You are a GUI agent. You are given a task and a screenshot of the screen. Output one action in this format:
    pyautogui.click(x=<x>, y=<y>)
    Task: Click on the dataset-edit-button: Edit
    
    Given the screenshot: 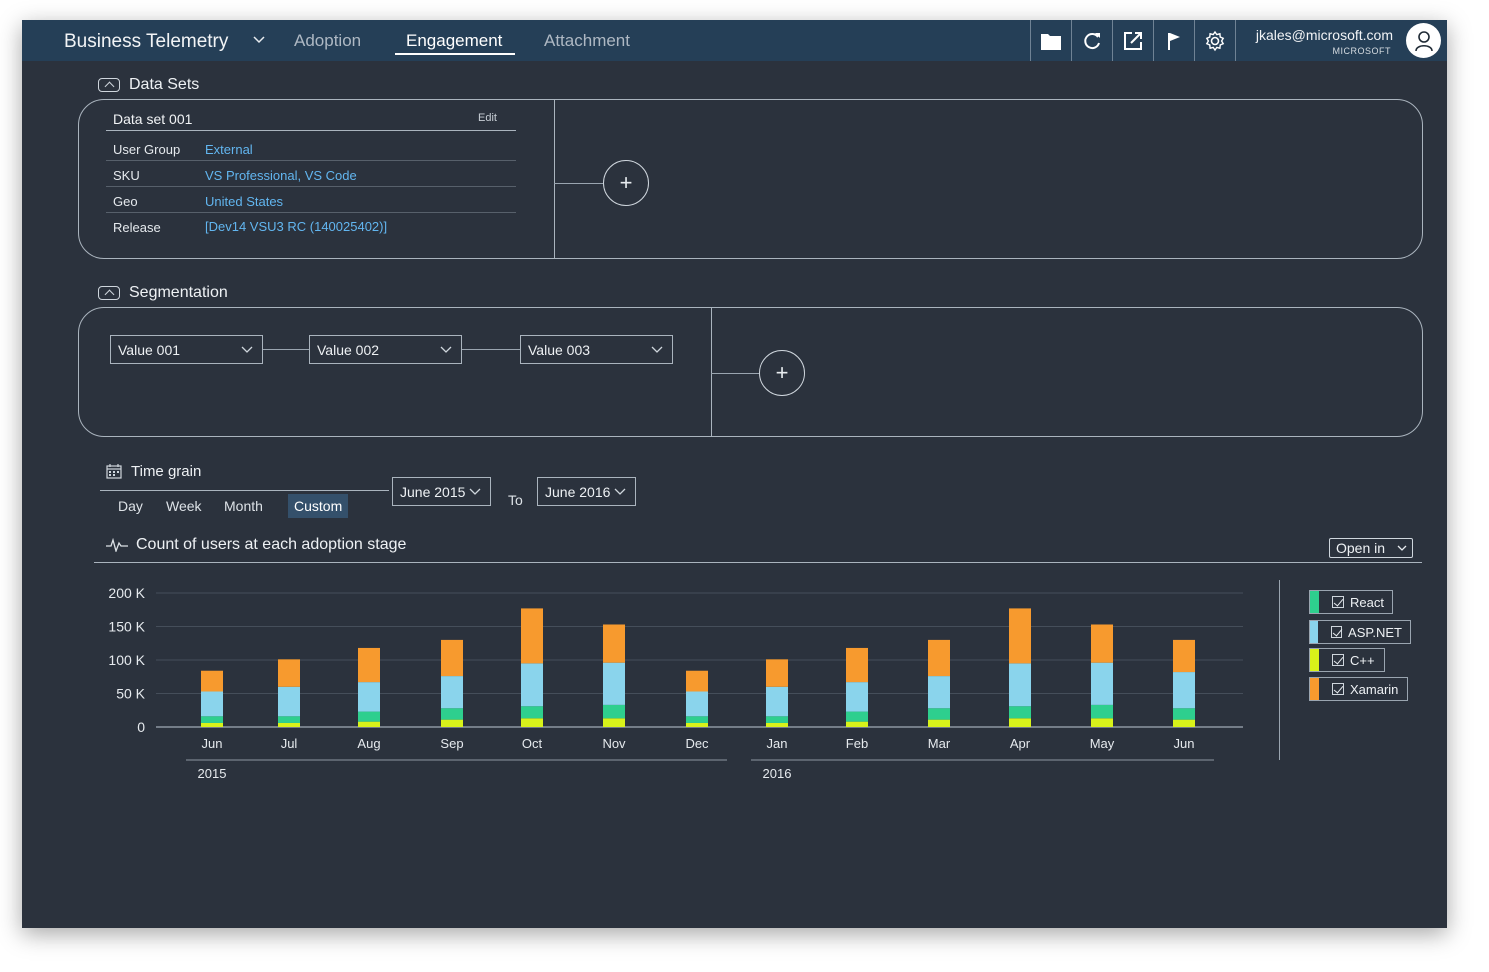 What is the action you would take?
    pyautogui.click(x=487, y=118)
    